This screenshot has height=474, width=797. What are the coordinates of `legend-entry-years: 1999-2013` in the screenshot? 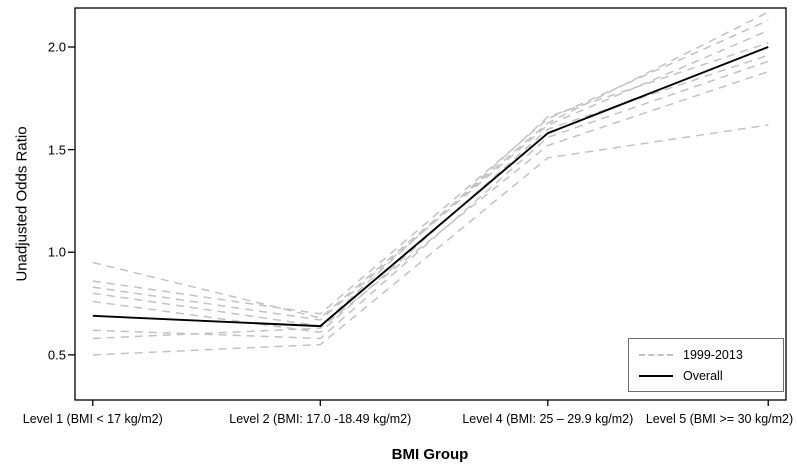 It's located at (711, 355).